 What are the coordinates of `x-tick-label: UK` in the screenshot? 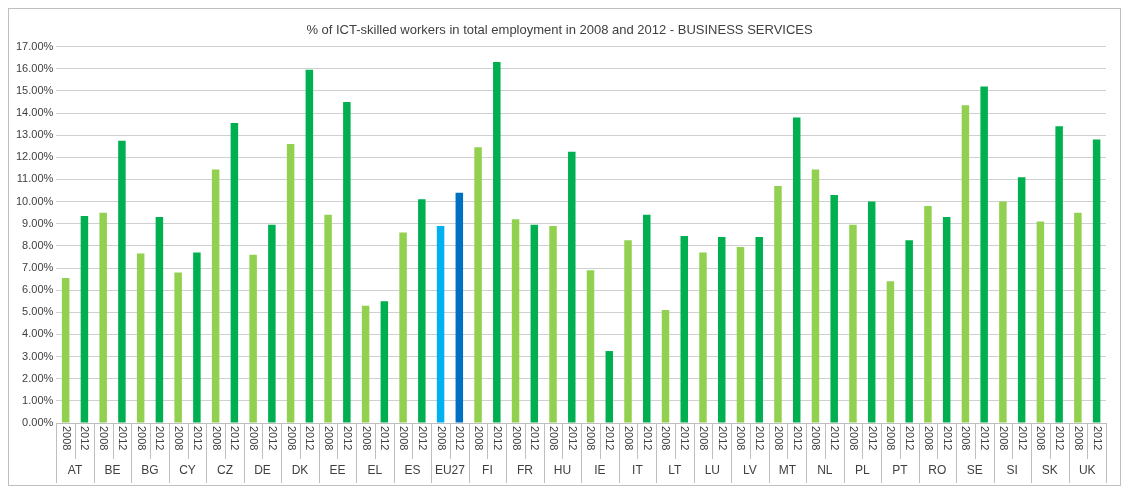 It's located at (1087, 470).